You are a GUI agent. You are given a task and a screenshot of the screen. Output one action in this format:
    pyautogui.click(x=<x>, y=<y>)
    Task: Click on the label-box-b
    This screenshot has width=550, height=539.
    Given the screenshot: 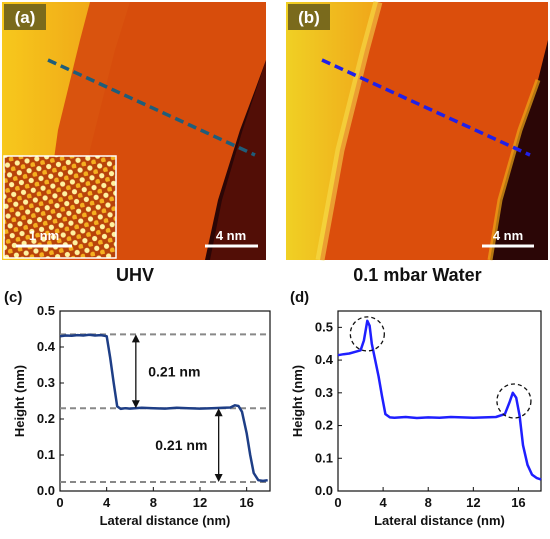 What is the action you would take?
    pyautogui.click(x=309, y=17)
    